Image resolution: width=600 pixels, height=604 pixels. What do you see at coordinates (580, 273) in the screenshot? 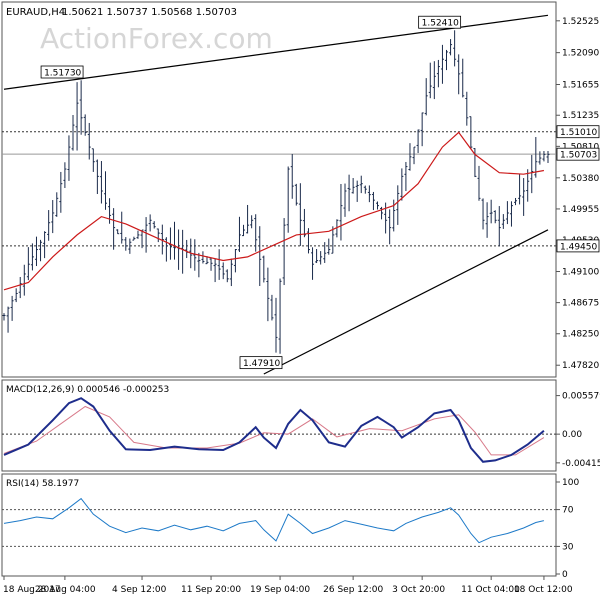
I see `price-axis-label: 1.49100` at bounding box center [580, 273].